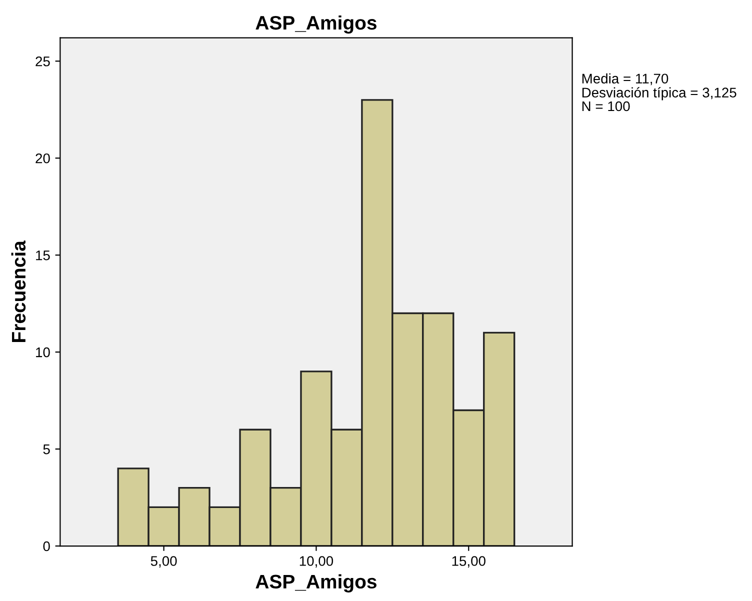 The width and height of the screenshot is (752, 601). What do you see at coordinates (469, 562) in the screenshot?
I see `x-tick-label: 15,00` at bounding box center [469, 562].